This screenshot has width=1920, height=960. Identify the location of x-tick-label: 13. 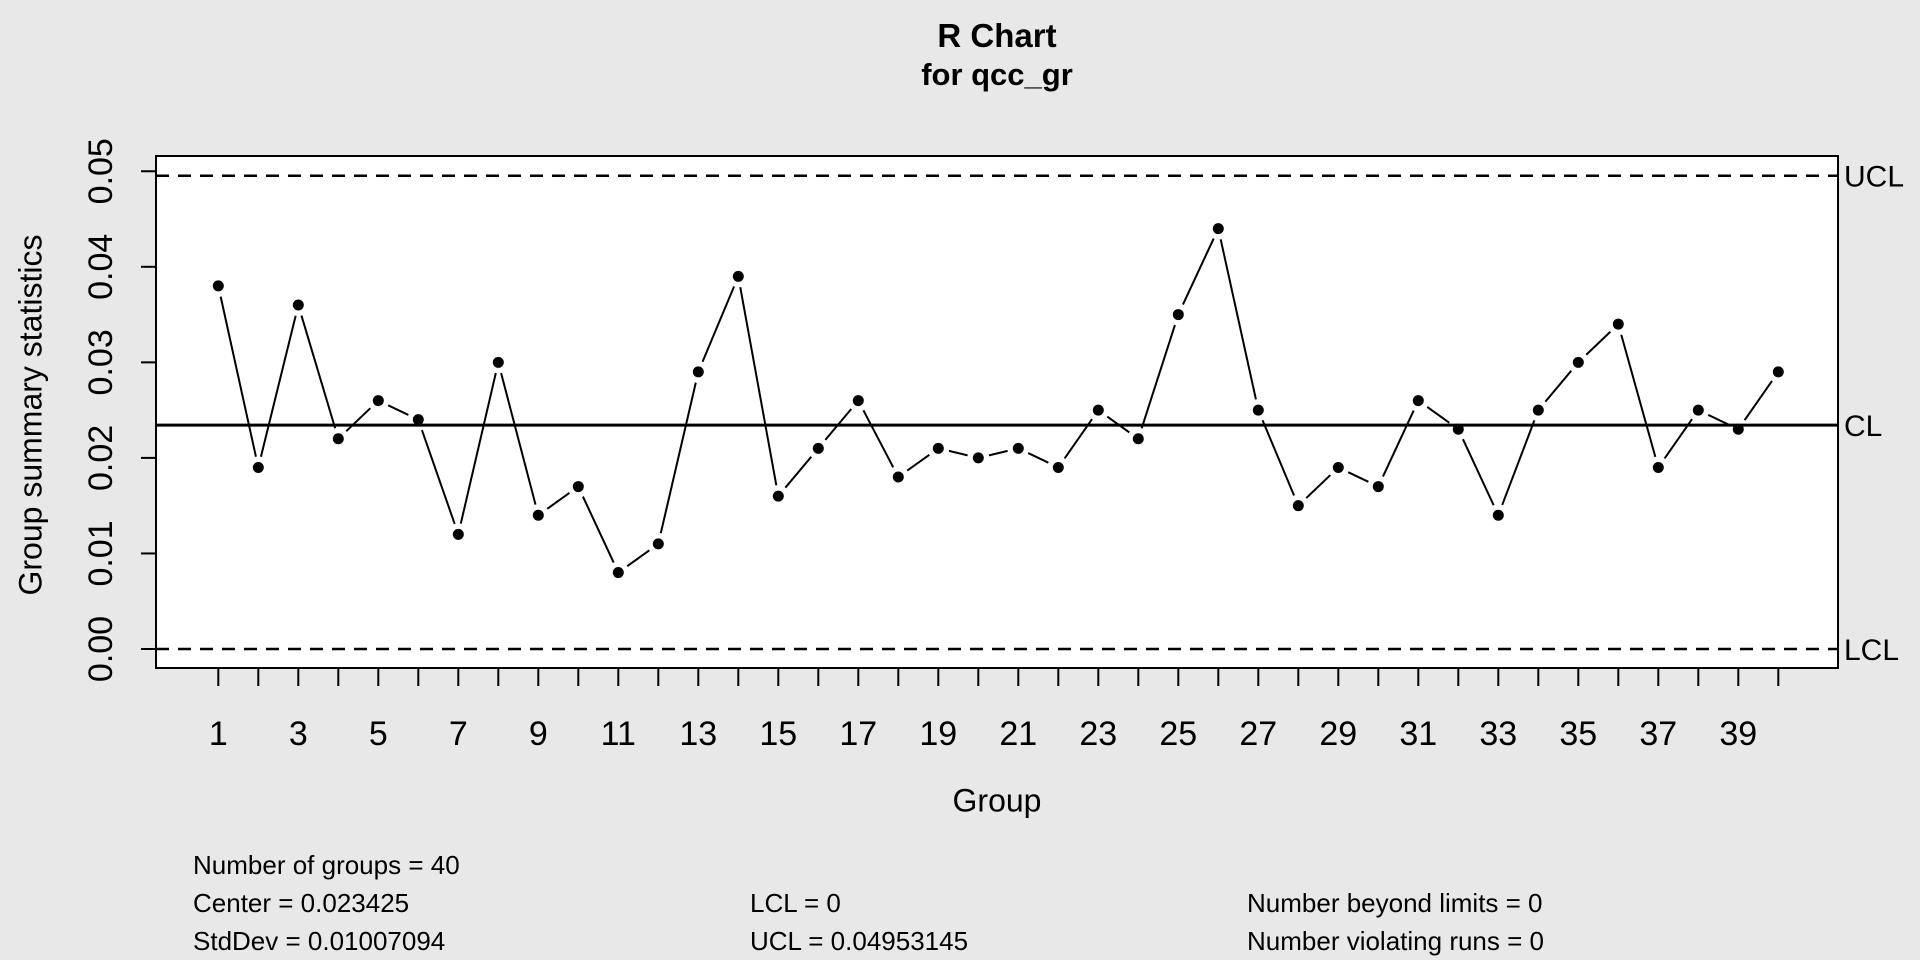
(698, 734).